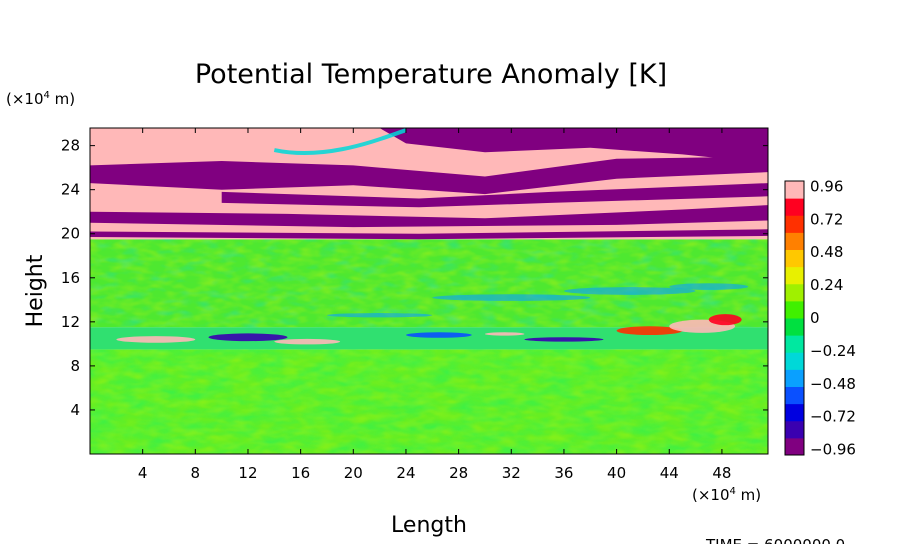 The image size is (904, 544). I want to click on lower-layer-swirls, so click(429, 401).